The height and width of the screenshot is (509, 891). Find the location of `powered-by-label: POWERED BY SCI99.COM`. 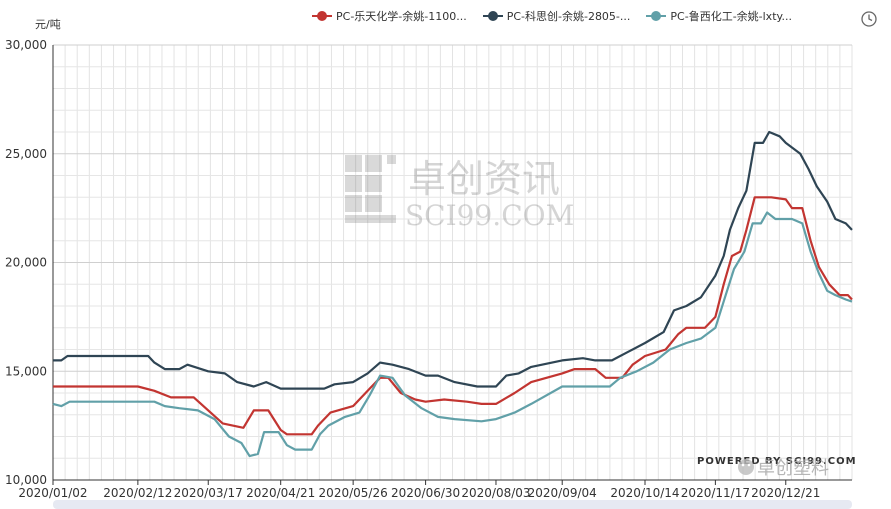

powered-by-label: POWERED BY SCI99.COM is located at coordinates (777, 461).